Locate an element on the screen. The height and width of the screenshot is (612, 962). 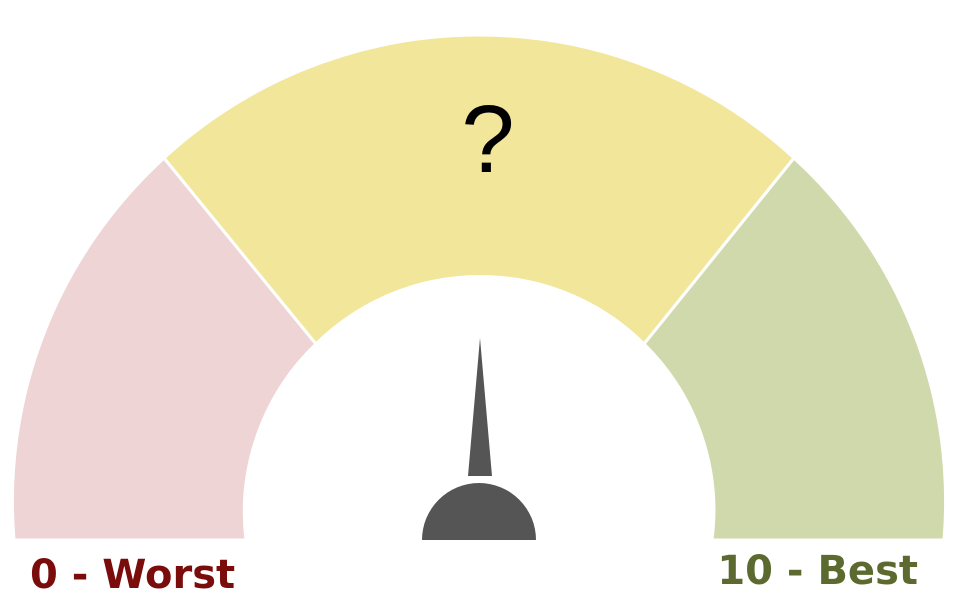
needle-hub is located at coordinates (479, 511).